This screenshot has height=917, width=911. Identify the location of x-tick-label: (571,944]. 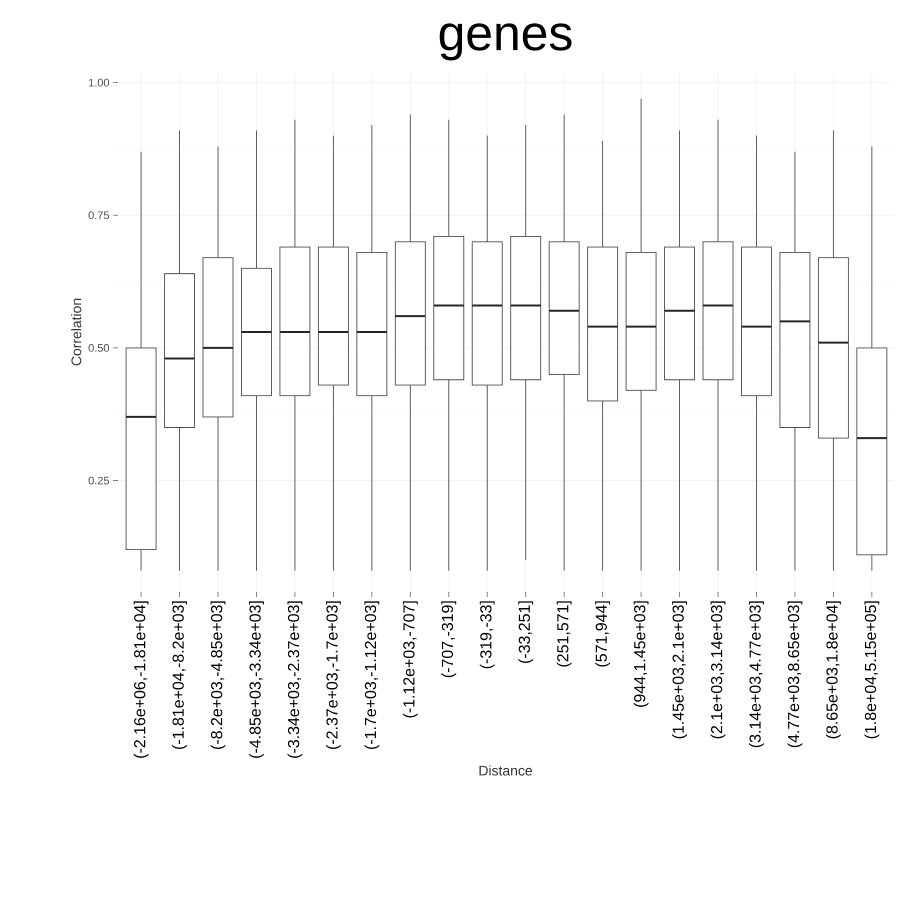
(602, 634).